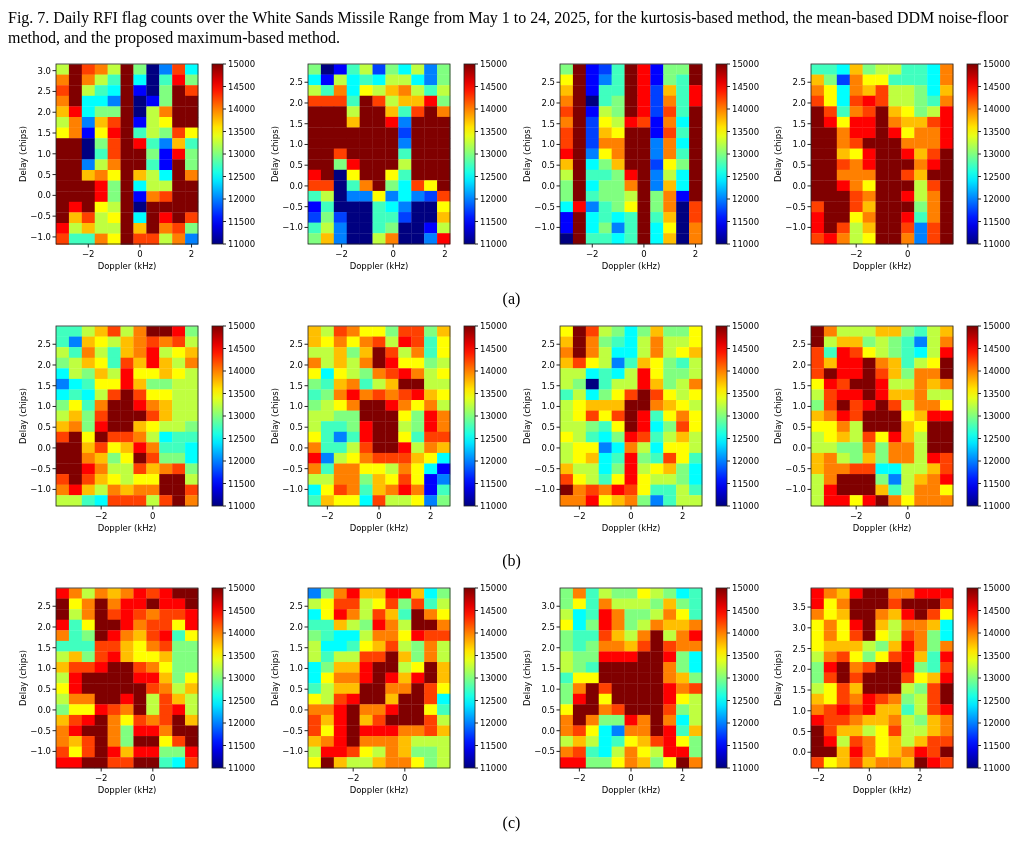 The height and width of the screenshot is (848, 1023). Describe the element at coordinates (547, 606) in the screenshot. I see `y-tick-label: 3.0` at that location.